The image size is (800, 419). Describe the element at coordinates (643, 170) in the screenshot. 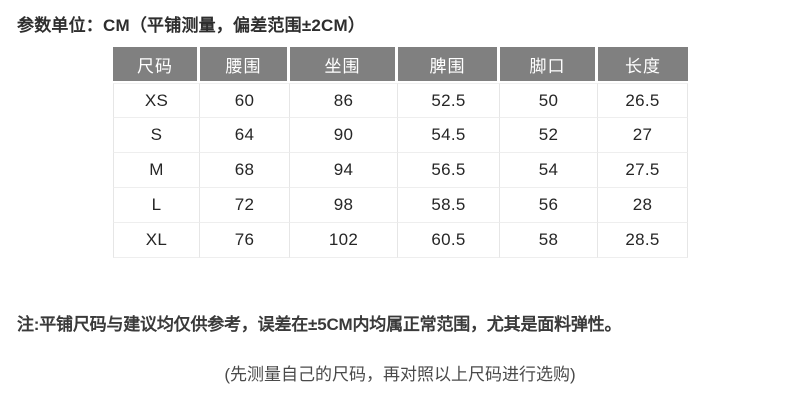

I see `cell-length: 27.5` at that location.